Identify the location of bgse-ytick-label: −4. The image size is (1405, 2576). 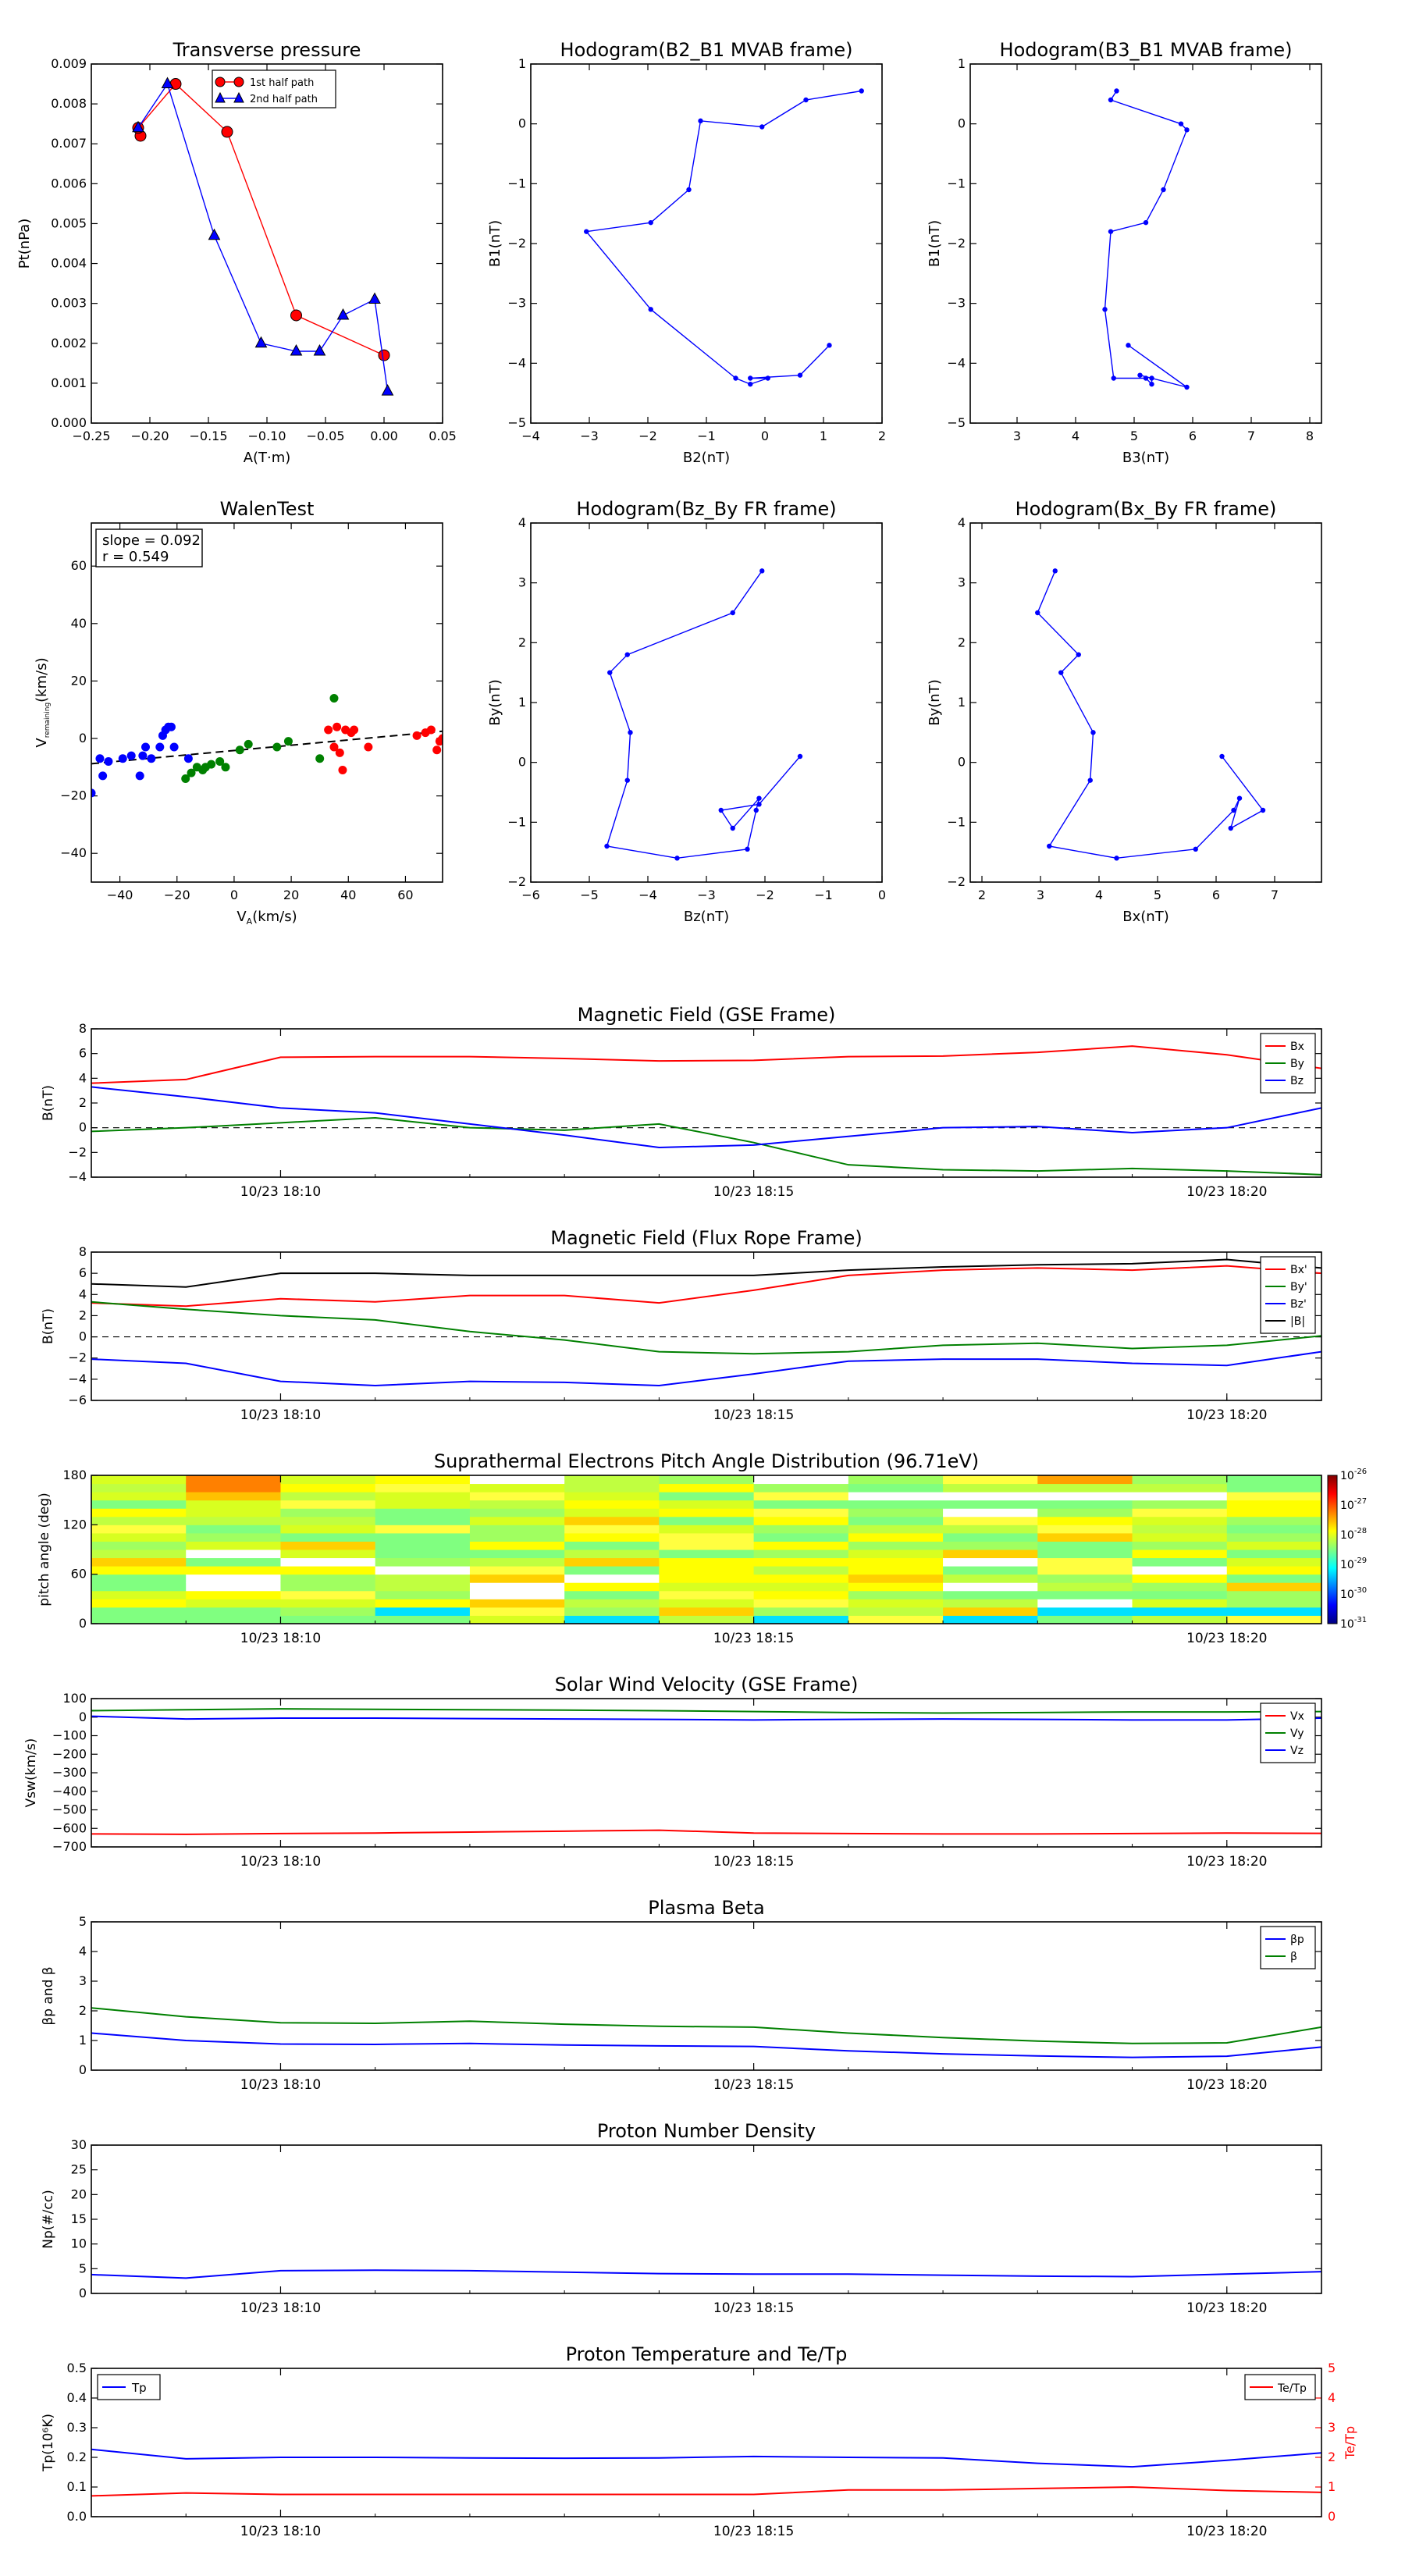
(77, 1176).